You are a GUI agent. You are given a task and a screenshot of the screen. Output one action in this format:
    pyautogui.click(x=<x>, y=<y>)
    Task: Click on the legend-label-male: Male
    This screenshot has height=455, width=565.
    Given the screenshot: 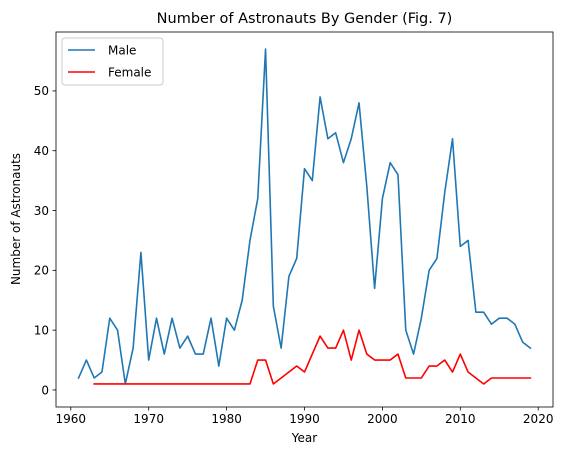 What is the action you would take?
    pyautogui.click(x=122, y=51)
    